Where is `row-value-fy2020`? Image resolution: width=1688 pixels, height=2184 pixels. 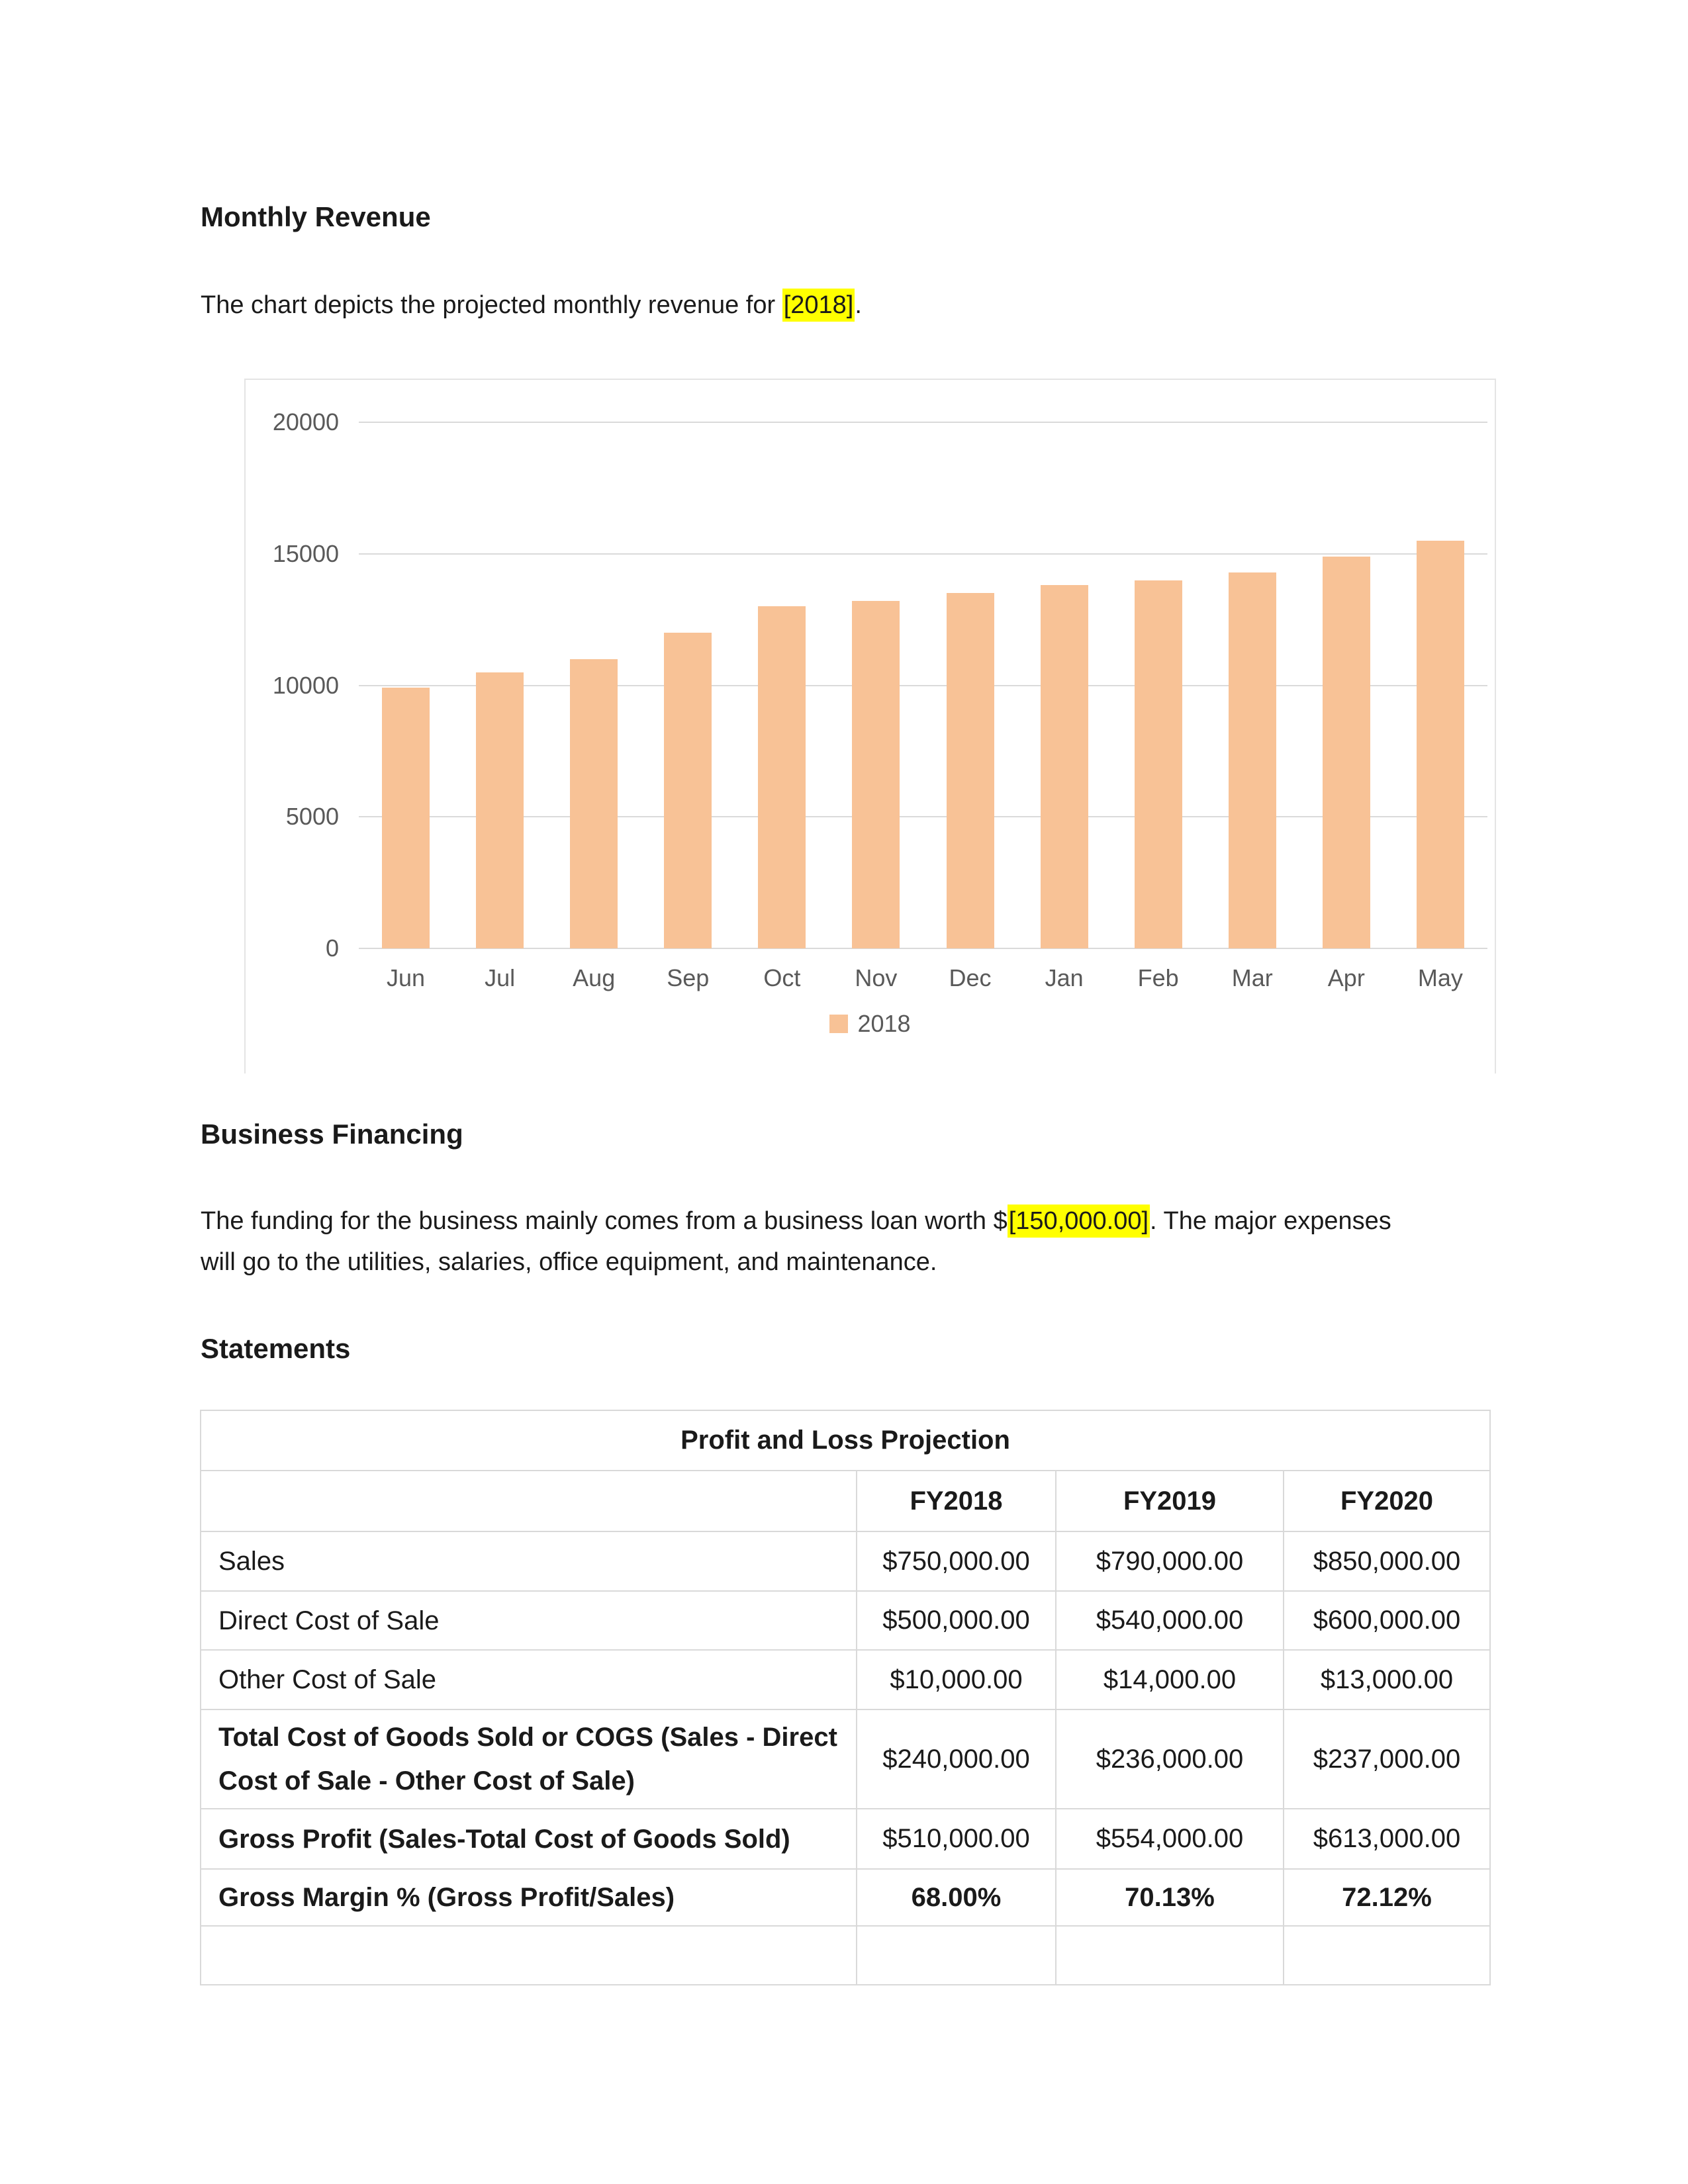 row-value-fy2020 is located at coordinates (1386, 1955).